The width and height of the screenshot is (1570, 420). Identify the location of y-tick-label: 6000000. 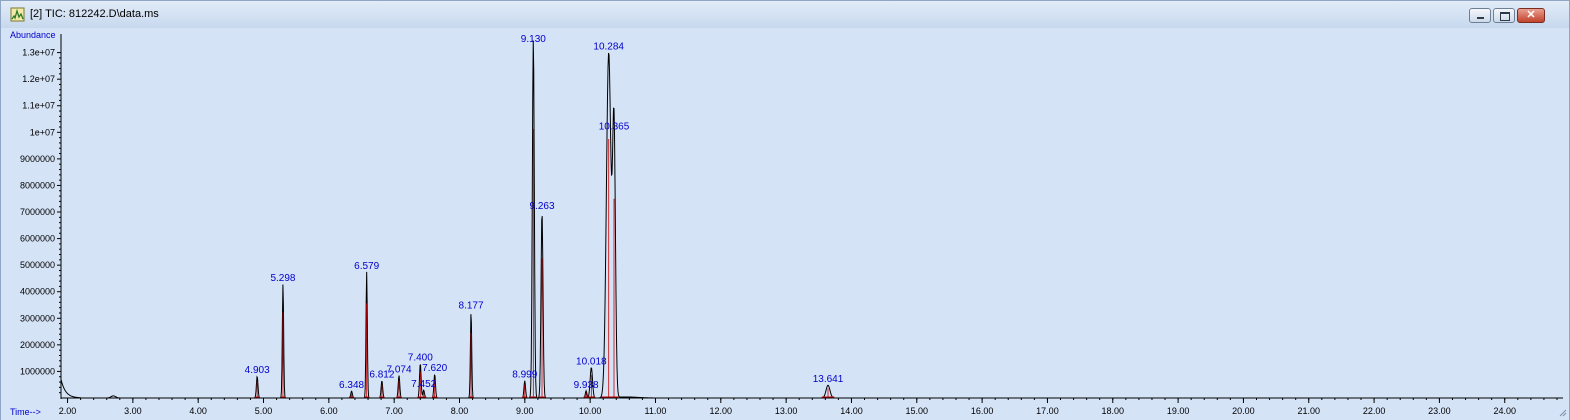
(37, 239).